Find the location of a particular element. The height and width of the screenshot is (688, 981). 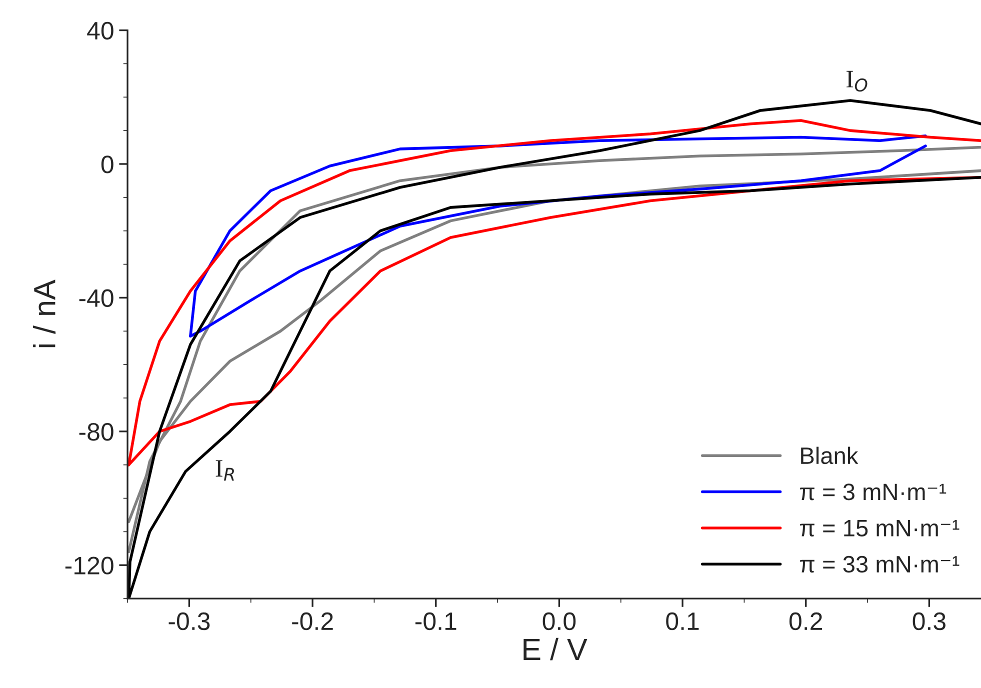

y-tick-label: -120 is located at coordinates (89, 565).